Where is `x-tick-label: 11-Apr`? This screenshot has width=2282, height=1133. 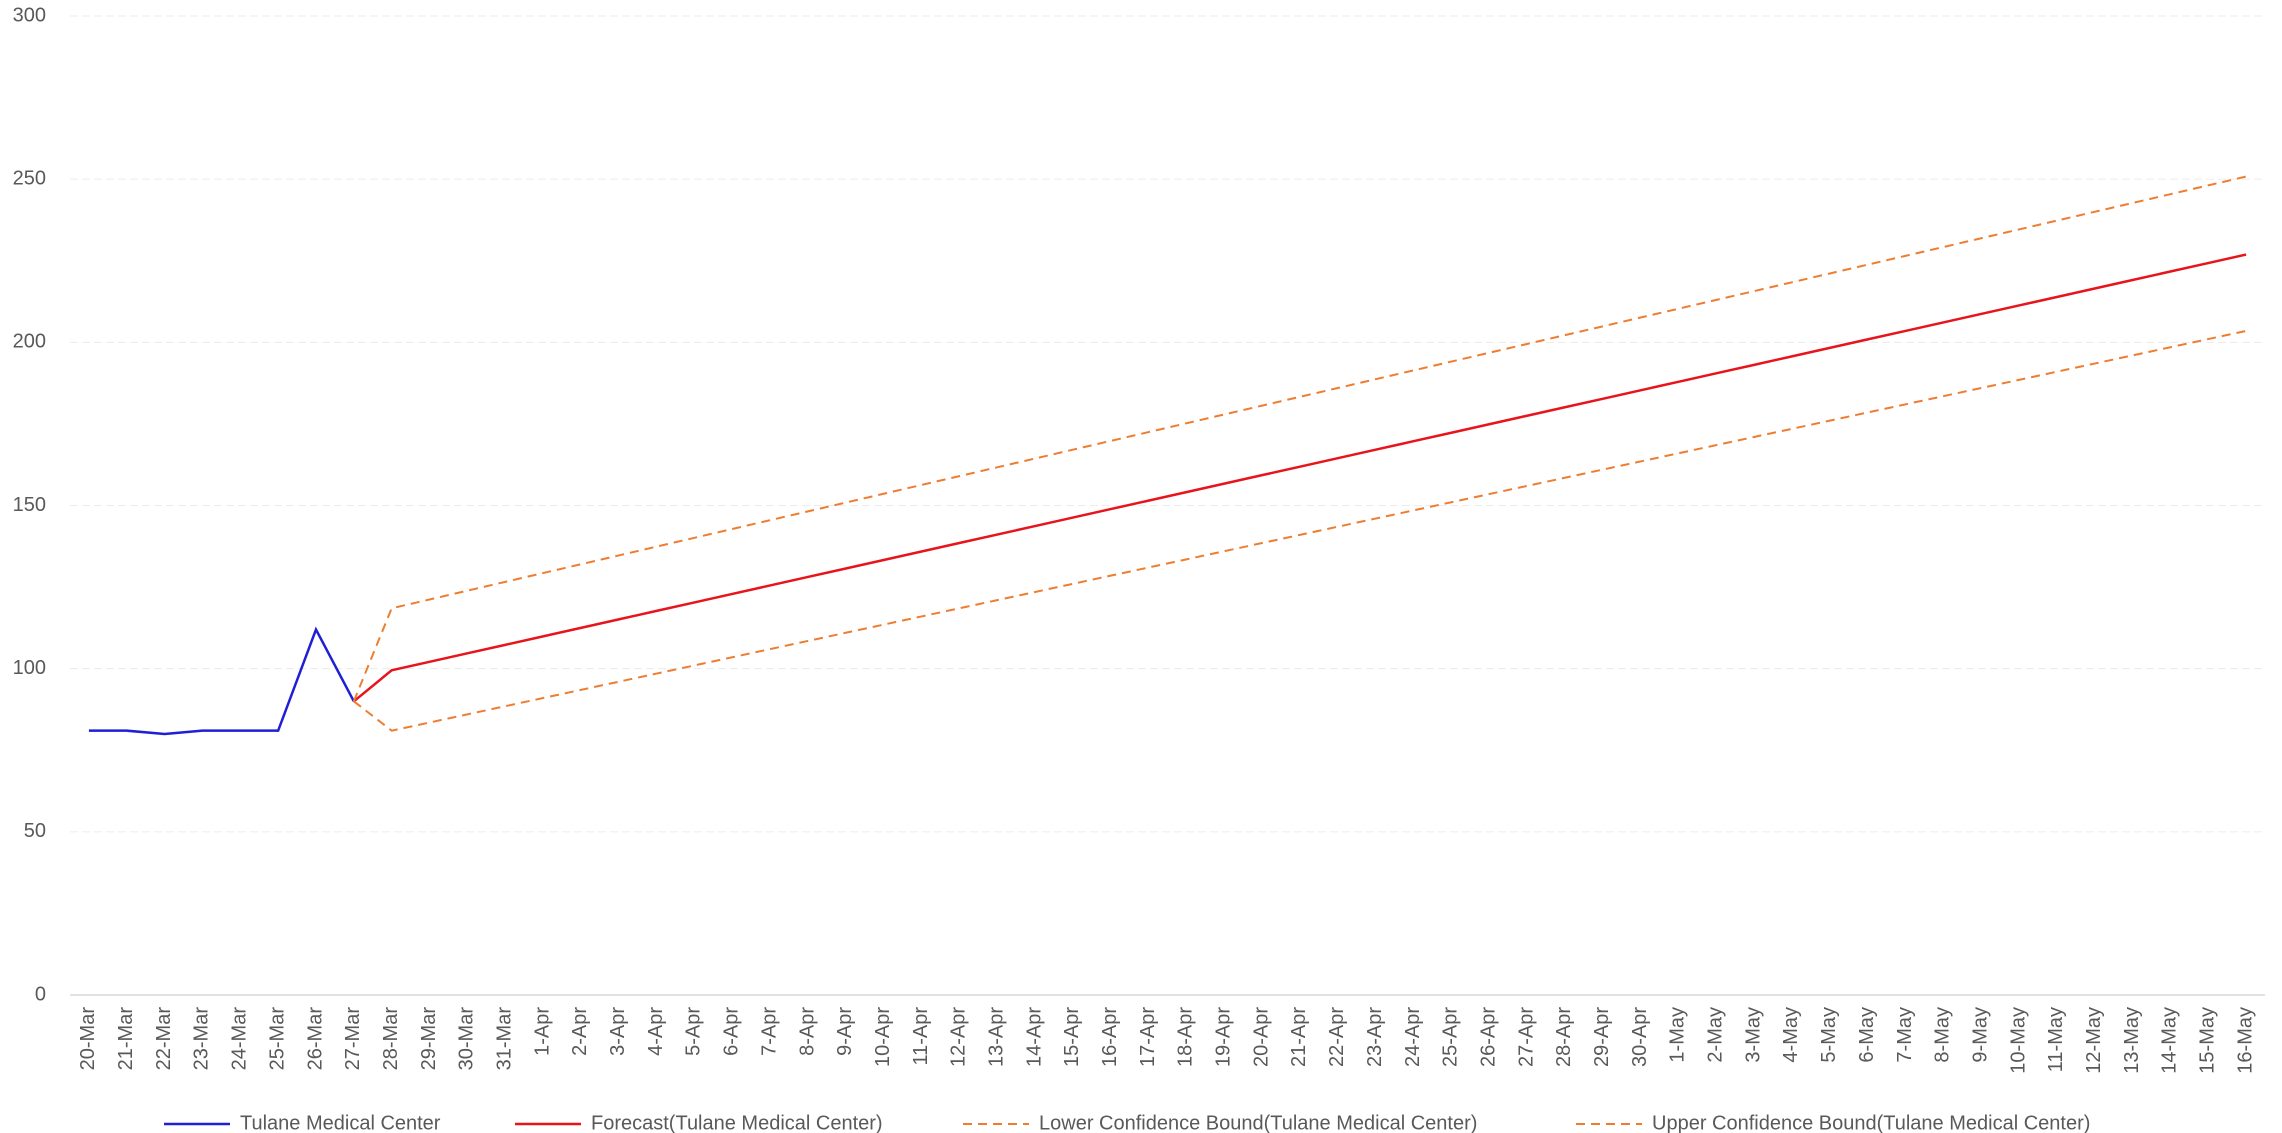 x-tick-label: 11-Apr is located at coordinates (921, 1036).